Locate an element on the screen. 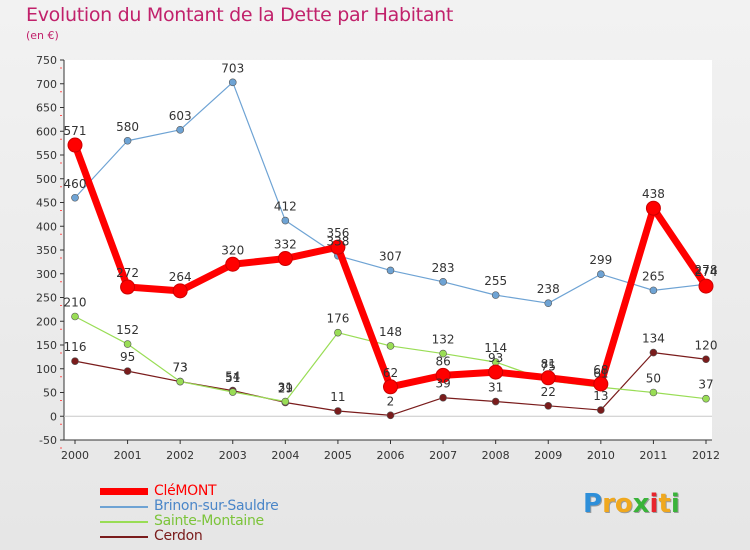  legend-item: Cerdon is located at coordinates (189, 536).